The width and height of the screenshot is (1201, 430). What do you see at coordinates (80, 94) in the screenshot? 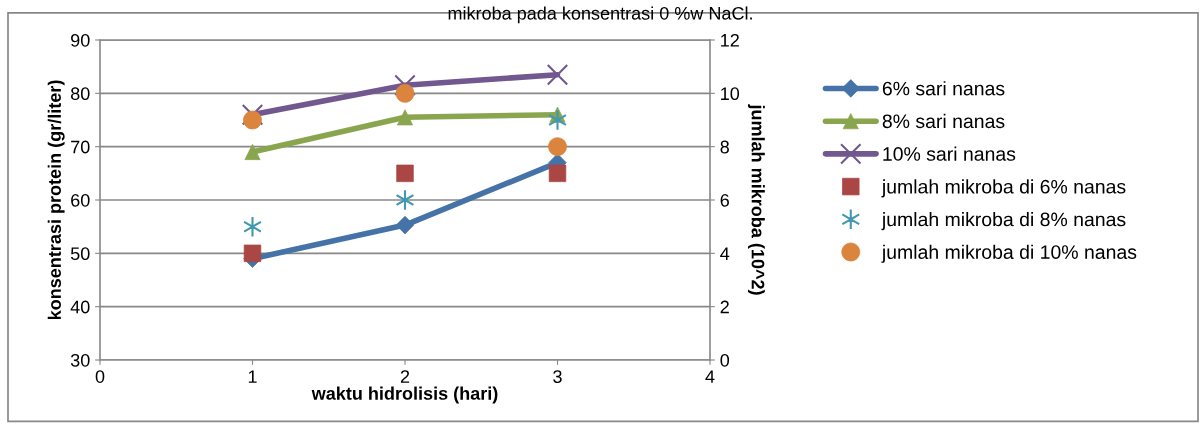
I see `y-tick-label: 80` at bounding box center [80, 94].